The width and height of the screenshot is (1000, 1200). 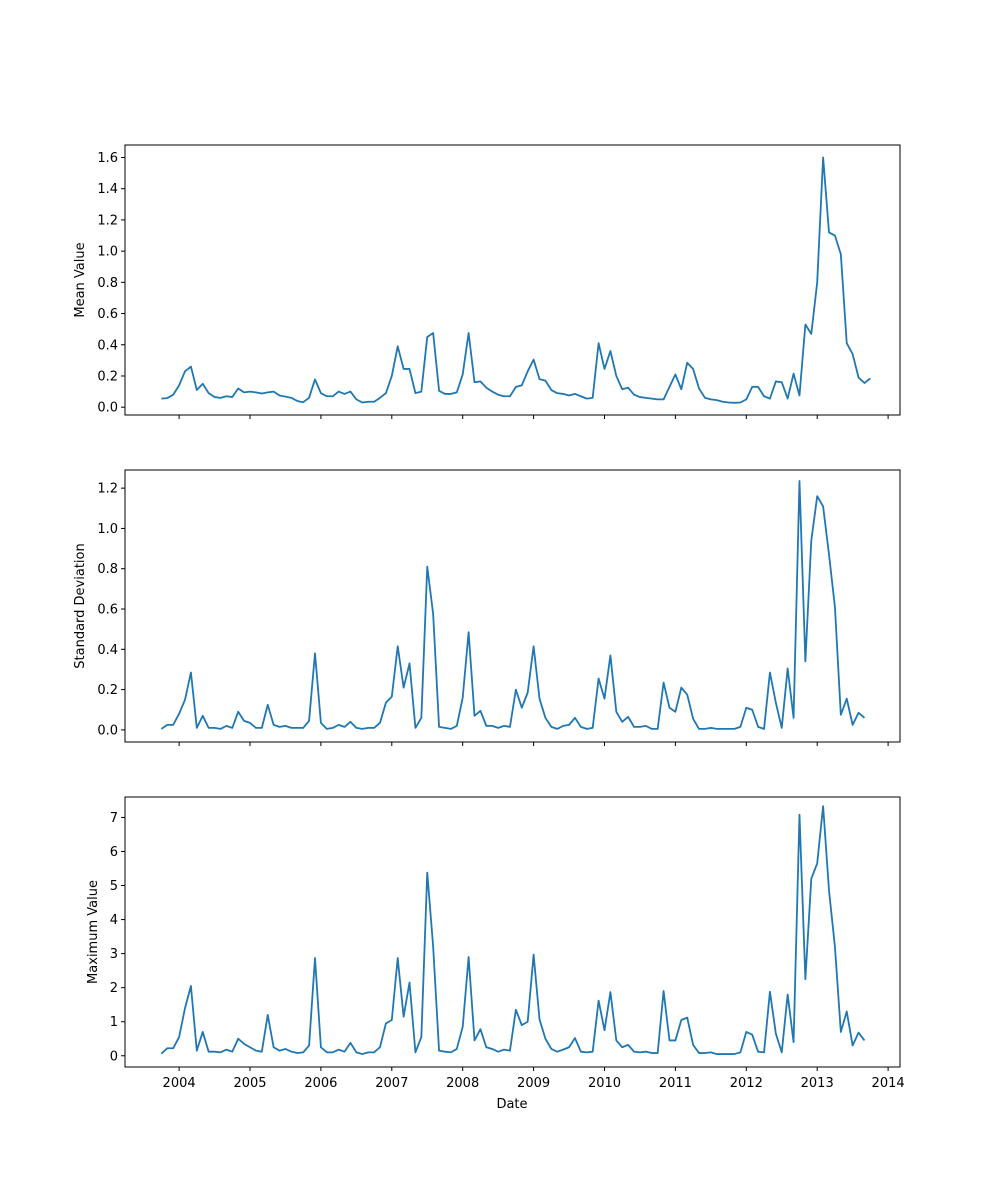 What do you see at coordinates (80, 279) in the screenshot?
I see `mean-value-y-axis-label: Mean Value` at bounding box center [80, 279].